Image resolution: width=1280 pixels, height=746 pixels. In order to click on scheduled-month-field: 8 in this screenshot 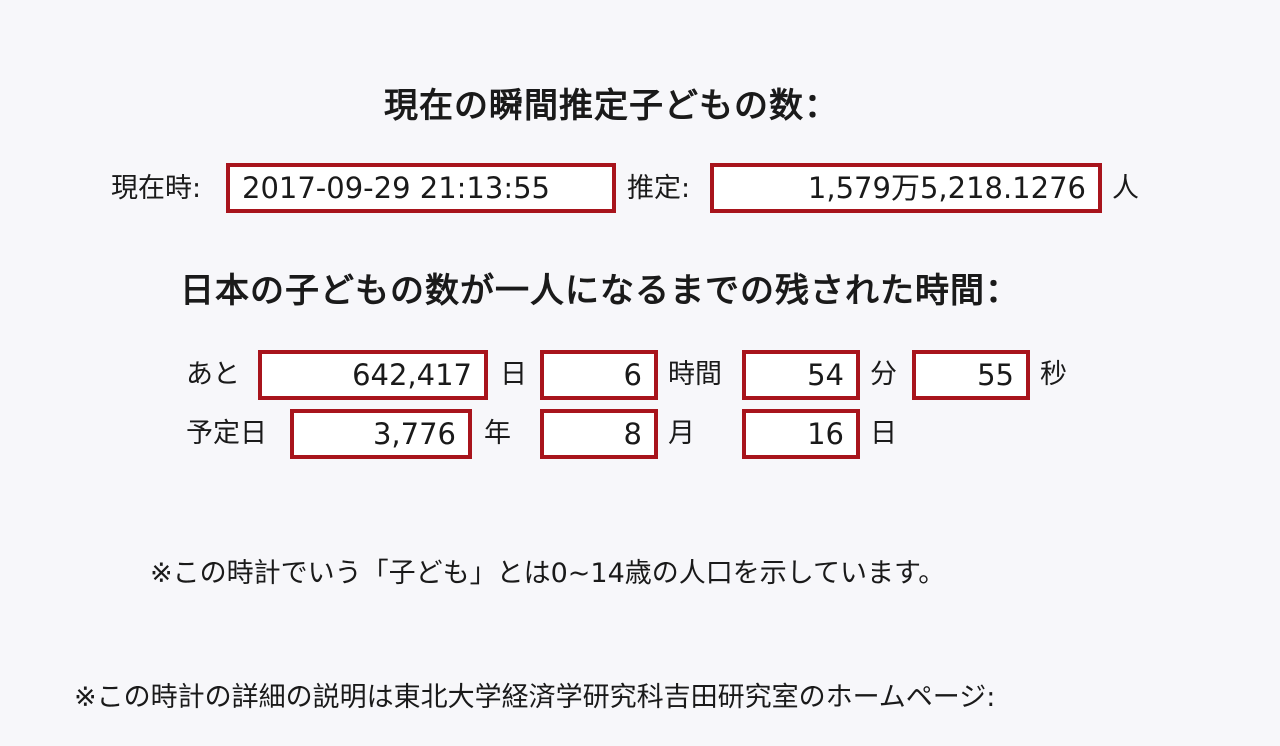, I will do `click(599, 434)`.